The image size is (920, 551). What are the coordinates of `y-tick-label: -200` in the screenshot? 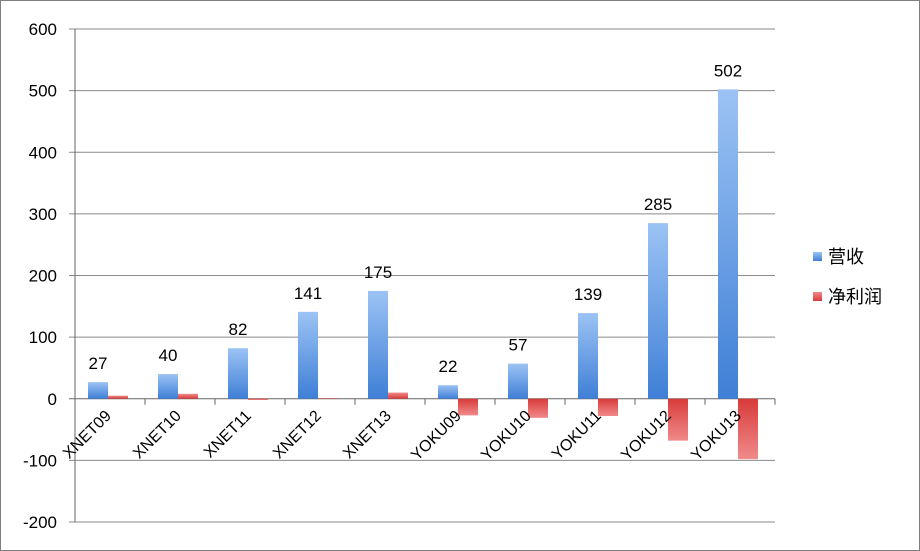 It's located at (40, 522).